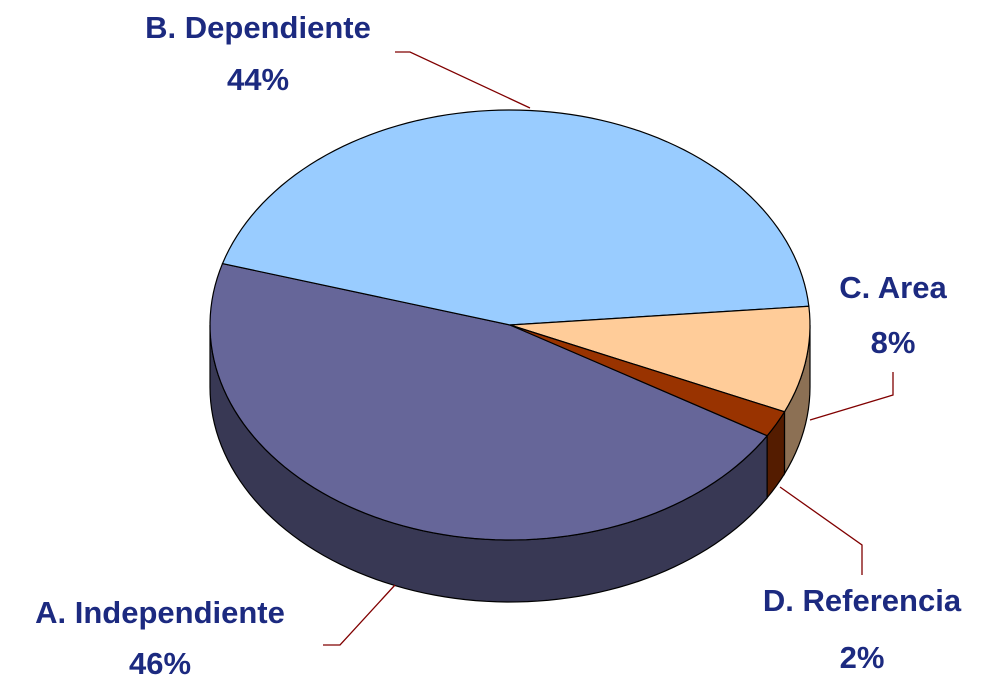 The height and width of the screenshot is (689, 983). I want to click on category-label: D. Referencia, so click(862, 600).